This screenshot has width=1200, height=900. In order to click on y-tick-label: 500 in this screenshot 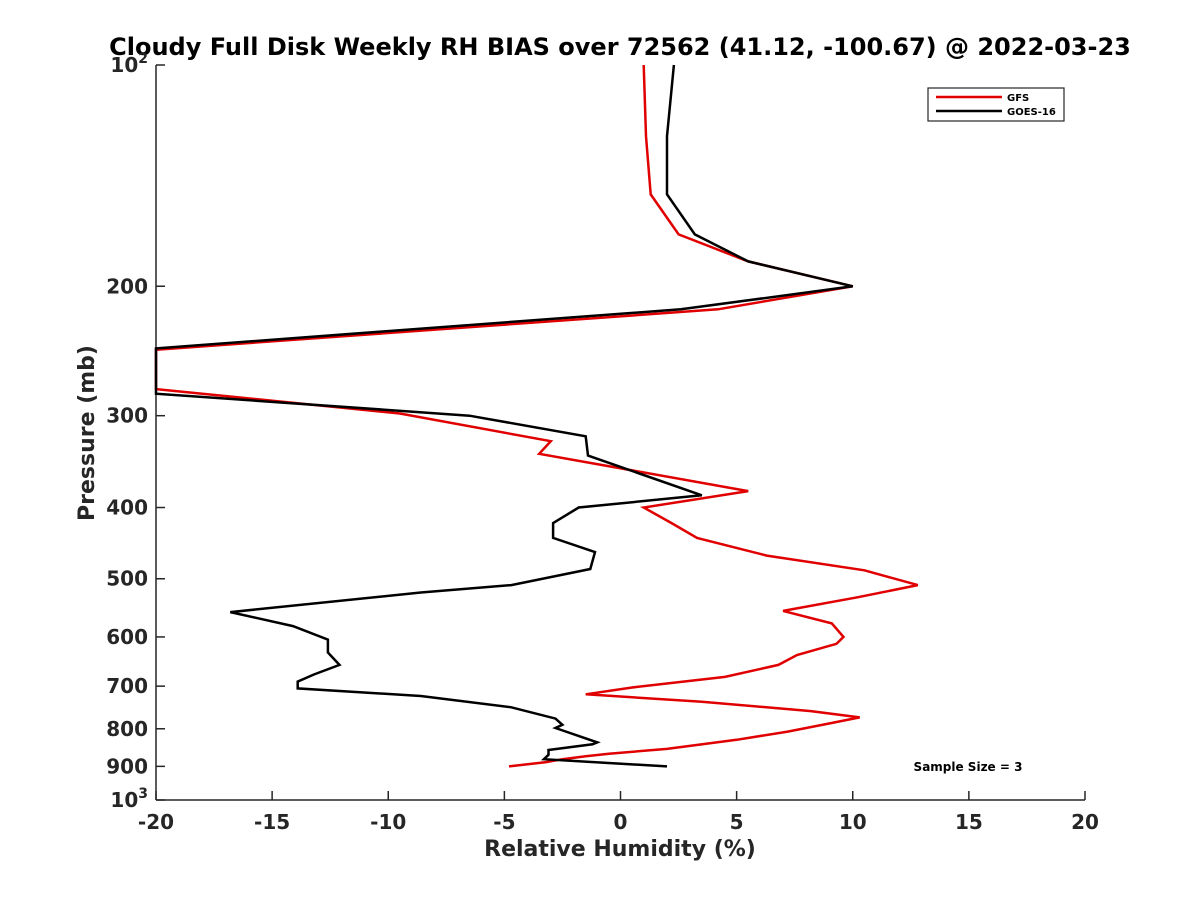, I will do `click(127, 579)`.